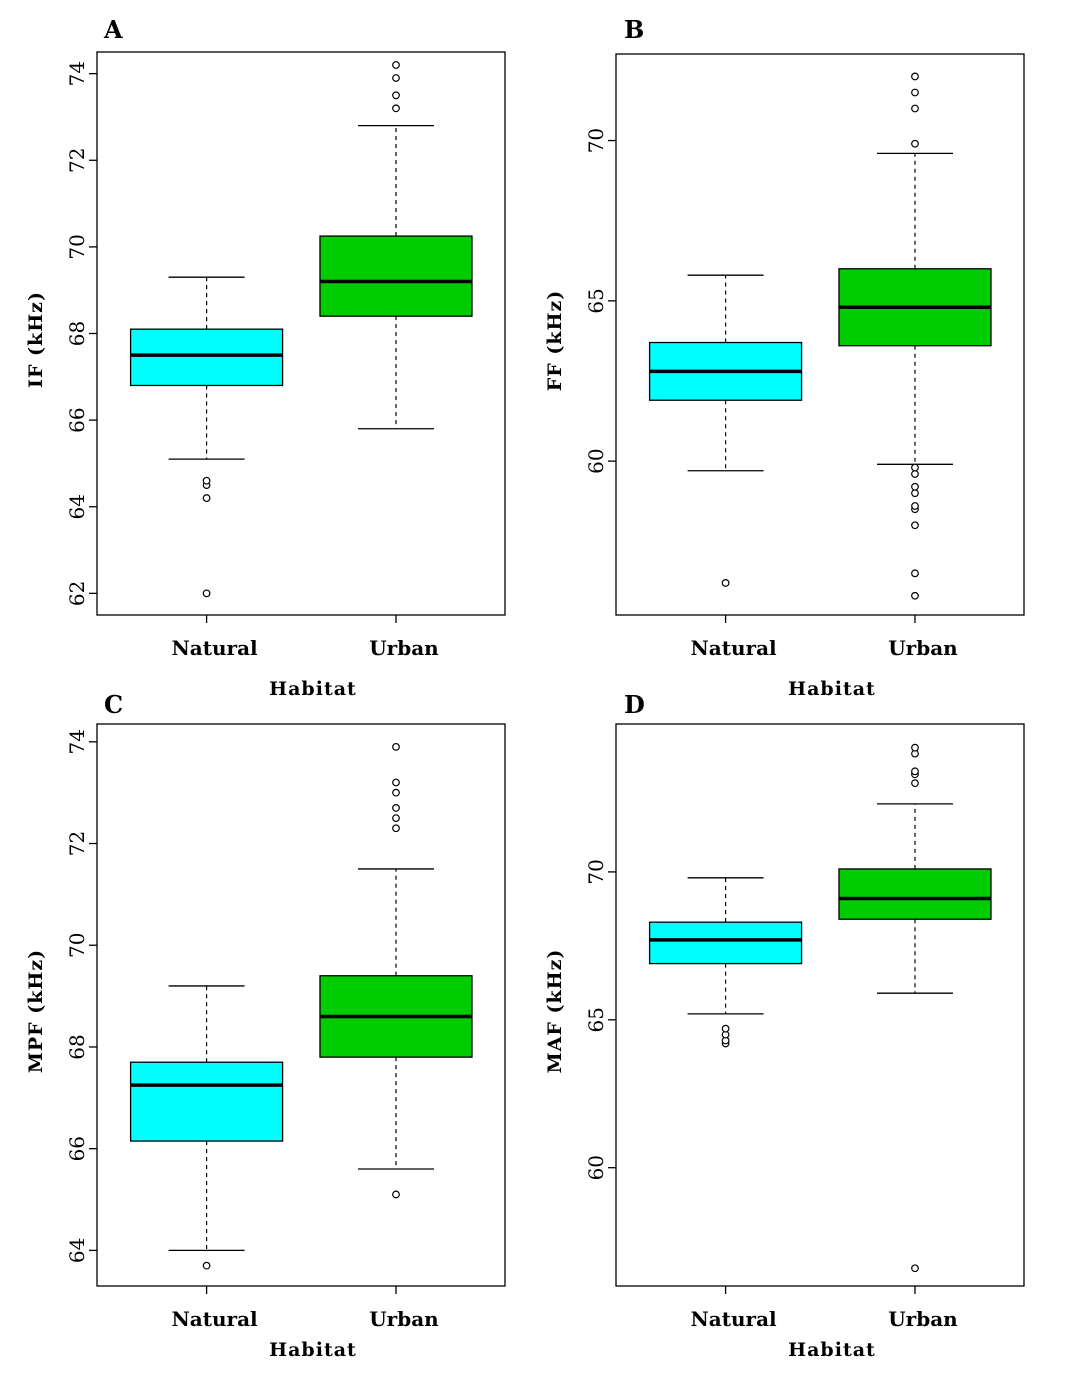 This screenshot has height=1382, width=1066. Describe the element at coordinates (77, 593) in the screenshot. I see `y-tick-label: 62` at that location.